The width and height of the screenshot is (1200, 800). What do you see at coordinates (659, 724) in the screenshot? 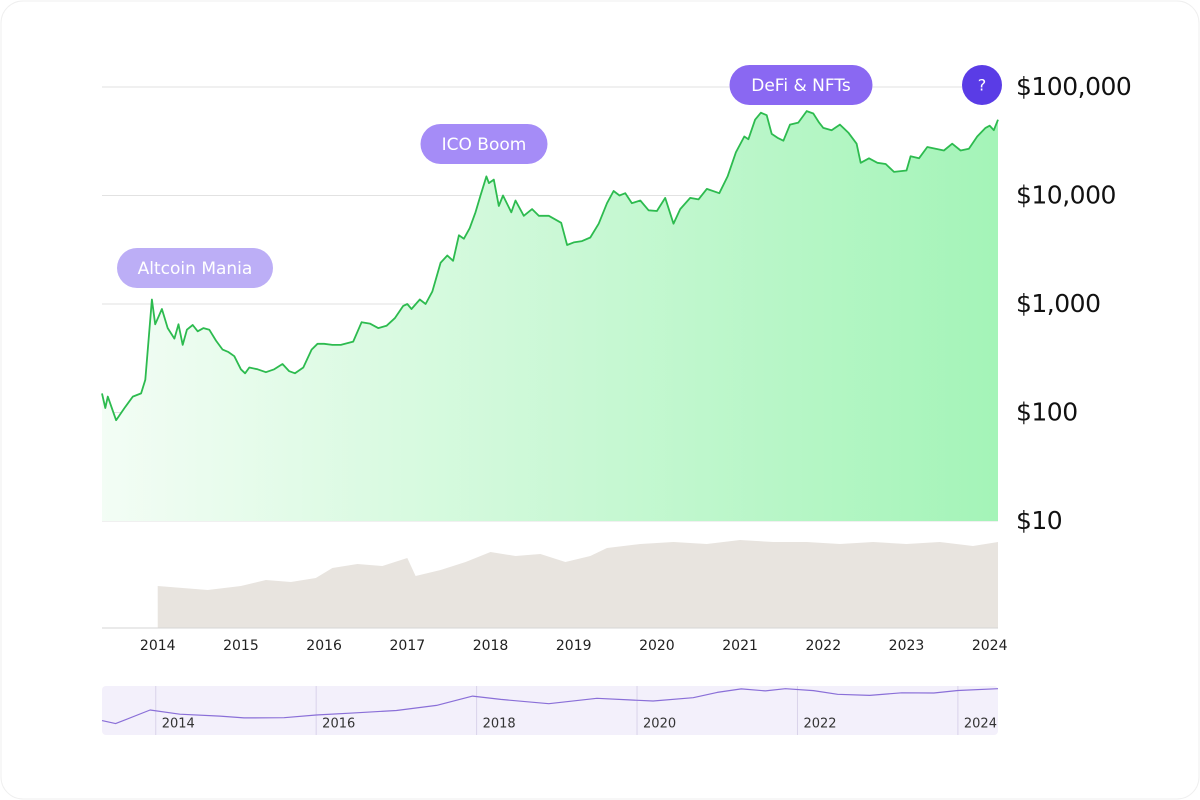
I see `navigator-tick-label: 2020` at bounding box center [659, 724].